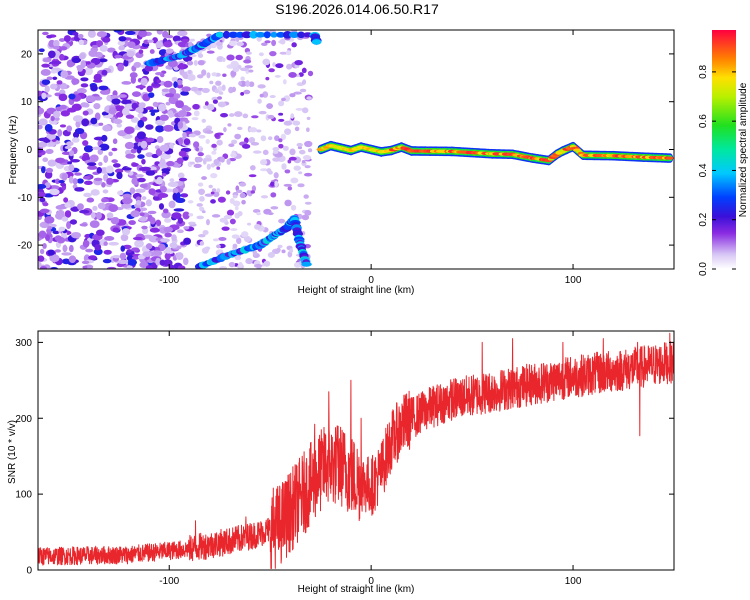 This screenshot has width=750, height=600. Describe the element at coordinates (29, 150) in the screenshot. I see `spectrogram-y-tick-label: 0` at that location.